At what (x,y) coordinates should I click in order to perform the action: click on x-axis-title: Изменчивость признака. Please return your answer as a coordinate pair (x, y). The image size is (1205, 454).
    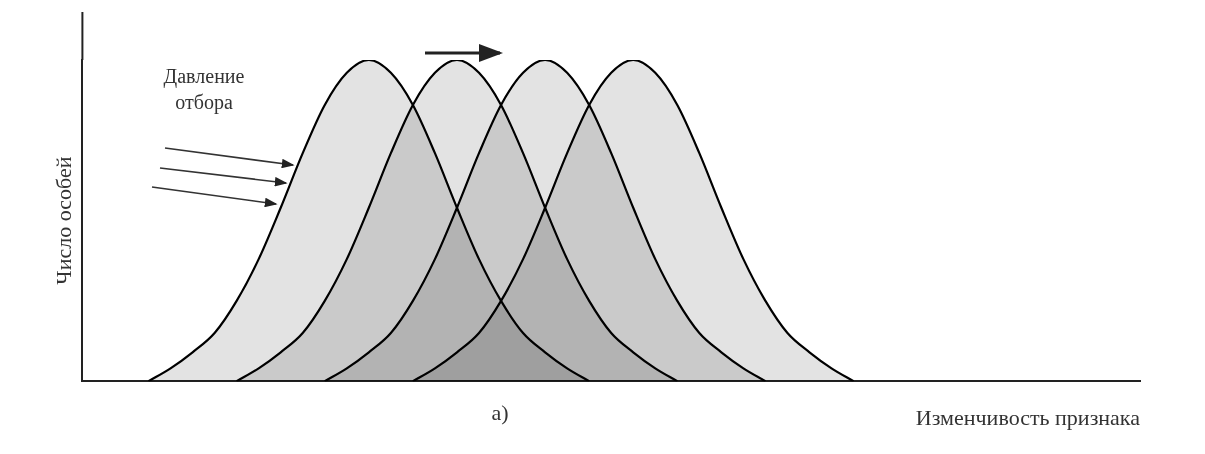
    Looking at the image, I should click on (1028, 417).